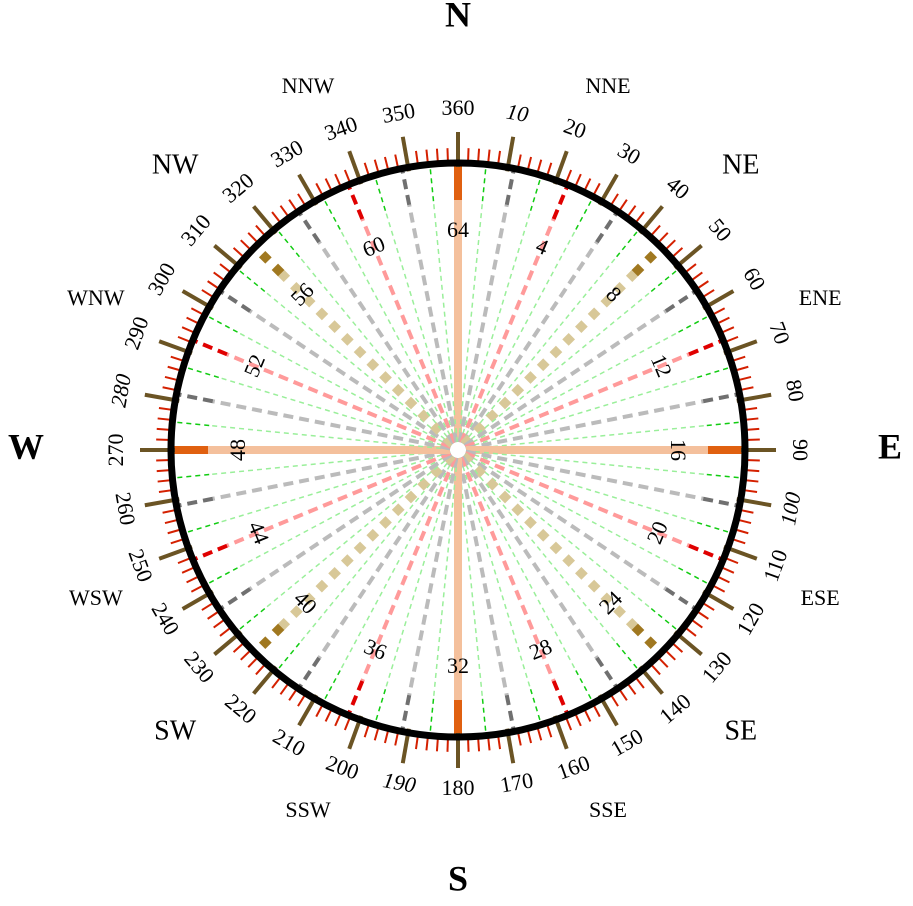 The image size is (913, 906). What do you see at coordinates (195, 229) in the screenshot?
I see `degree-label: 310` at bounding box center [195, 229].